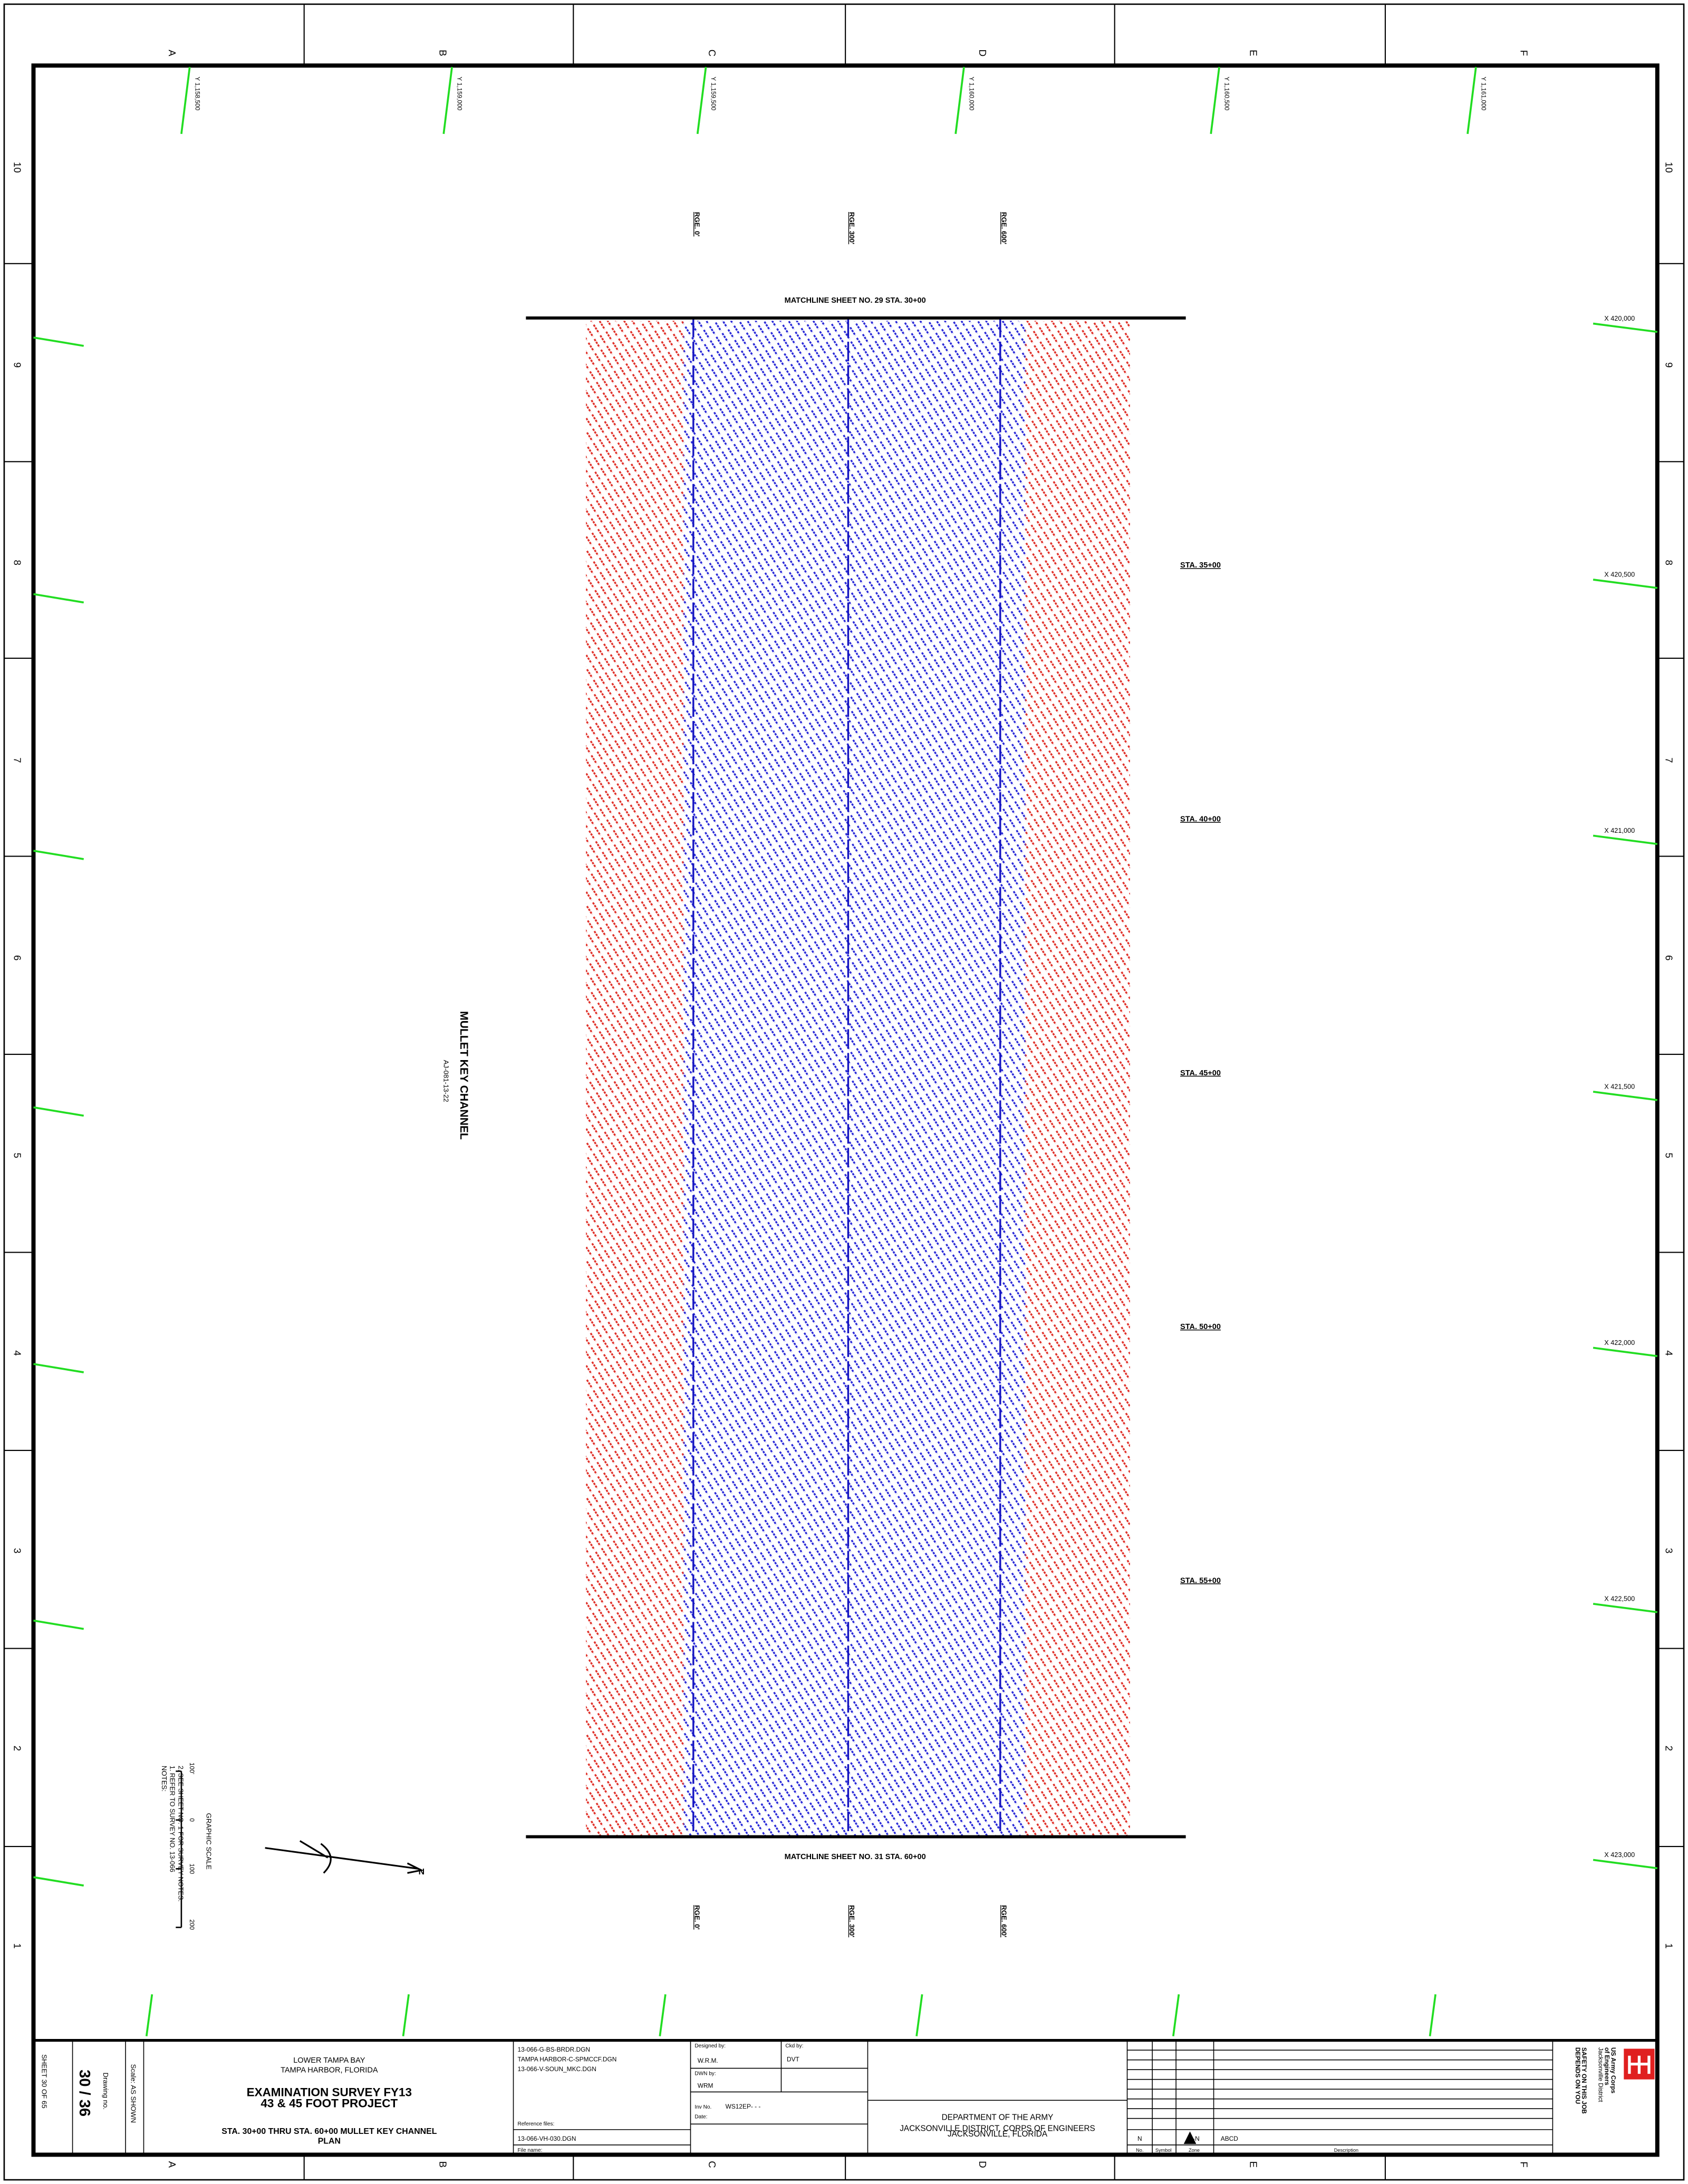  I want to click on notes-heading: NOTES:, so click(164, 1779).